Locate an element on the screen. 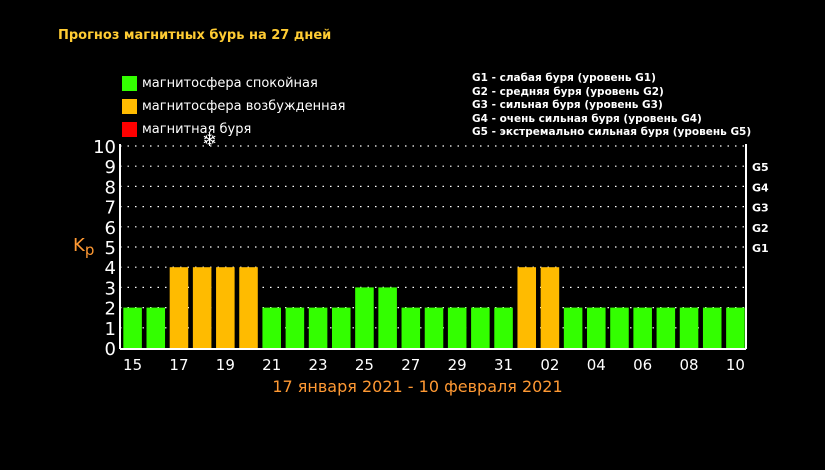 The height and width of the screenshot is (470, 825). x-tick-label: 08 is located at coordinates (688, 365).